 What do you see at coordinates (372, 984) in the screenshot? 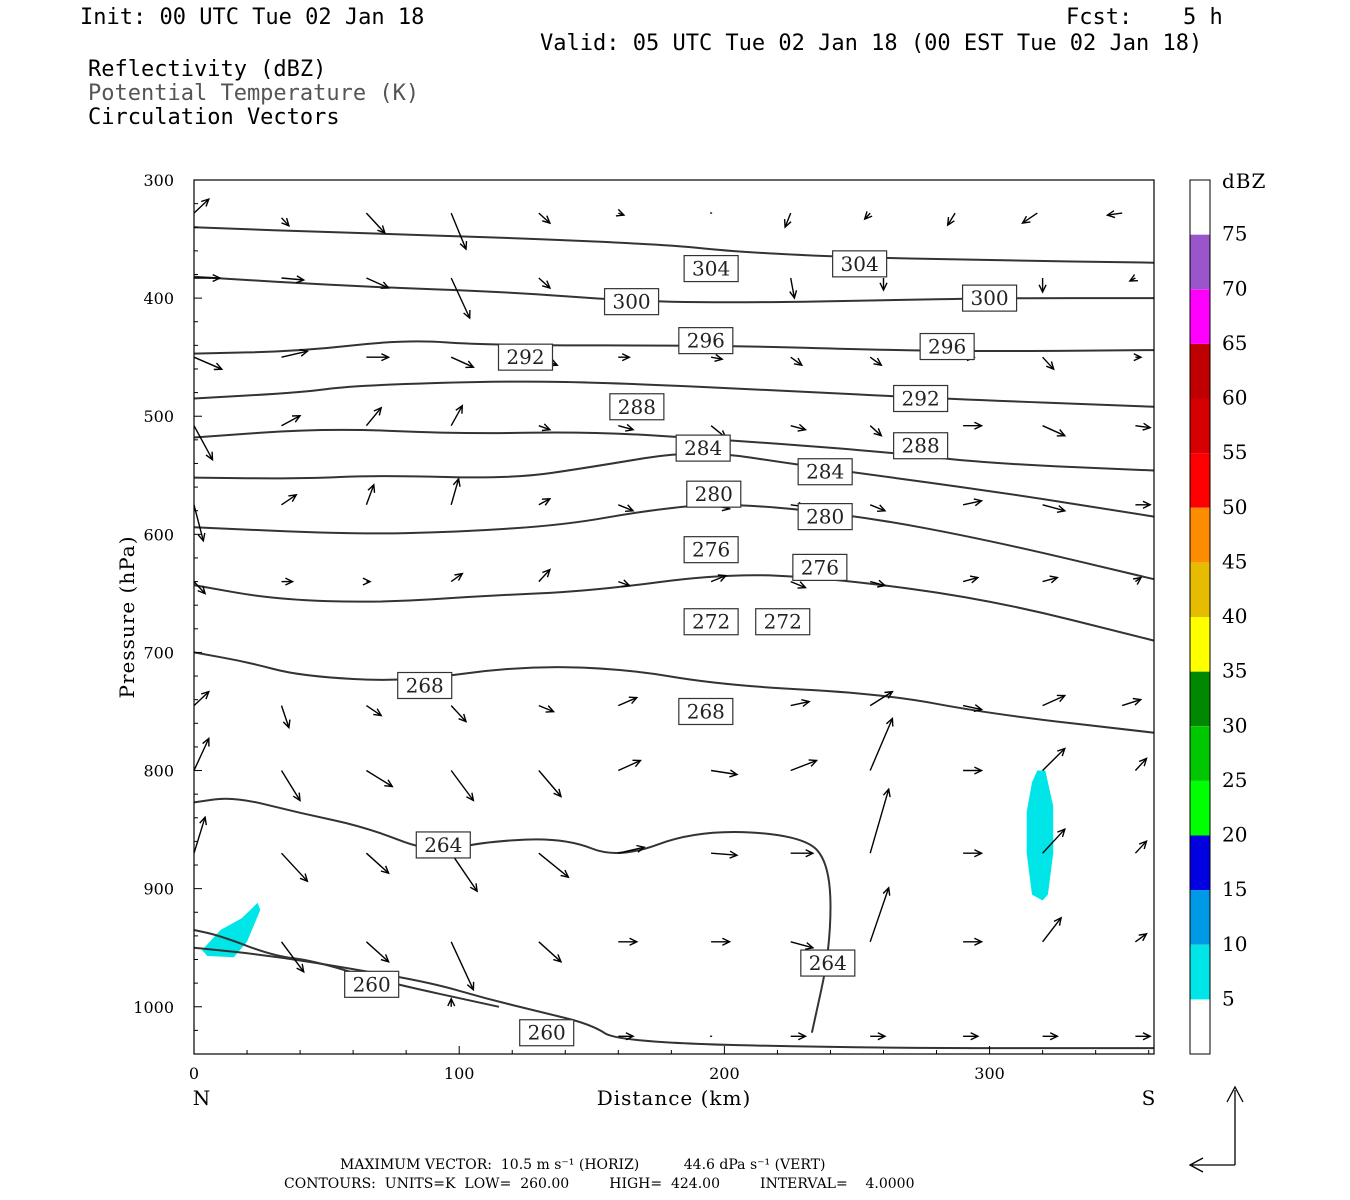
I see `svg-text: 260` at bounding box center [372, 984].